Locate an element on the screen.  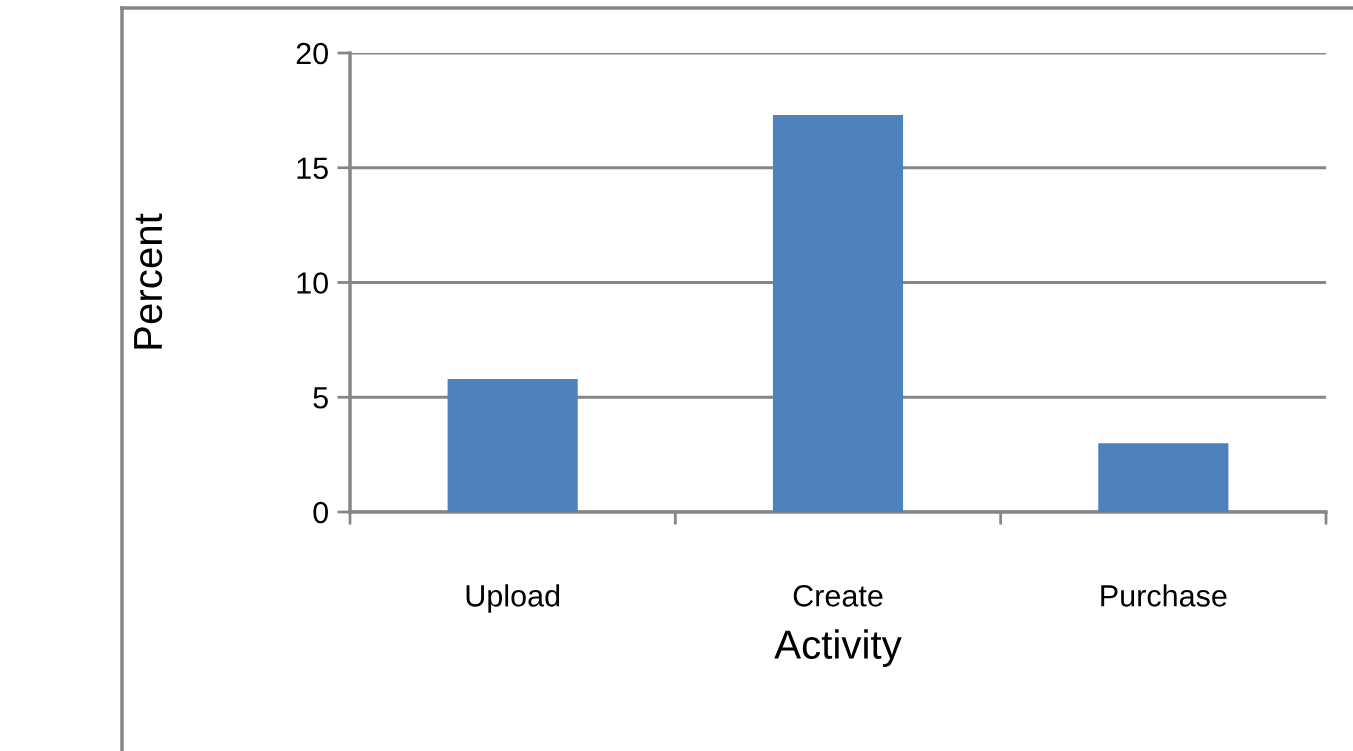
y-tick-label: 10 is located at coordinates (312, 283).